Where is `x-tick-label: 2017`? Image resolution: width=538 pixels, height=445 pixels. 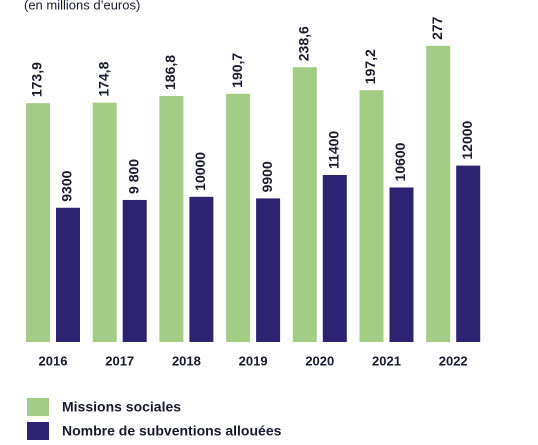
x-tick-label: 2017 is located at coordinates (119, 360).